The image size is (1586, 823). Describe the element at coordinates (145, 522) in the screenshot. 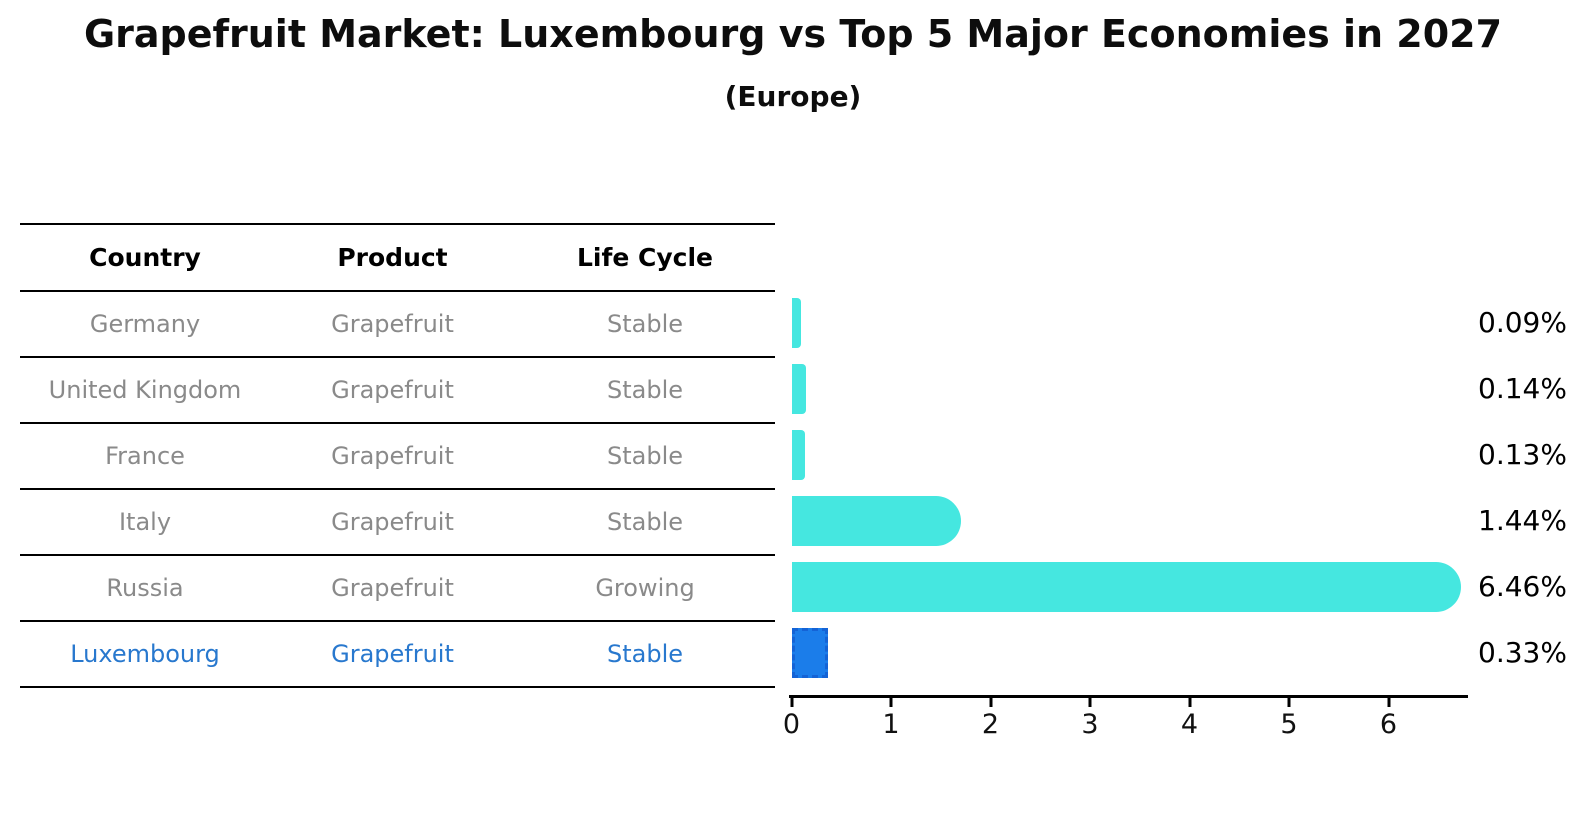

I see `table-cell-country: Italy` at that location.